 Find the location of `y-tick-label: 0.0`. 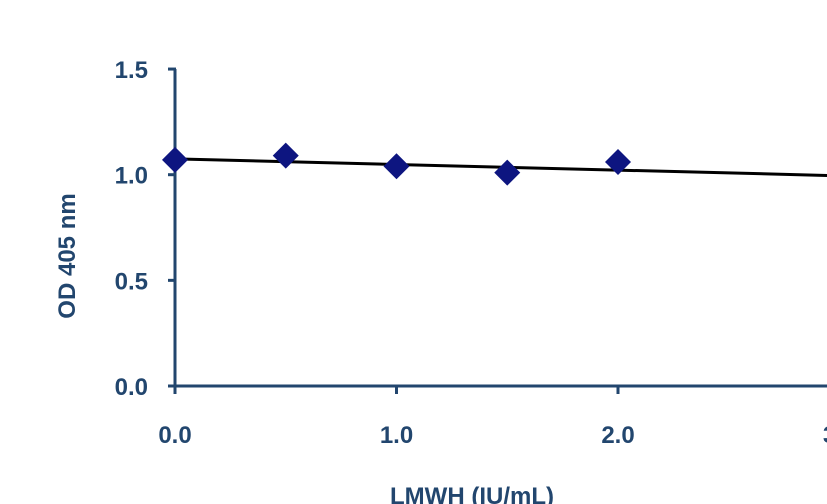

y-tick-label: 0.0 is located at coordinates (131, 387).